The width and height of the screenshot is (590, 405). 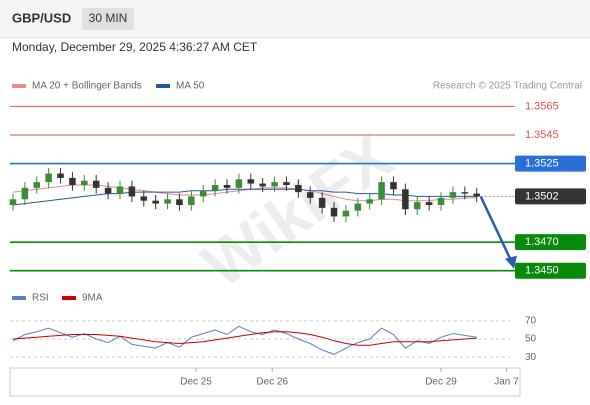 I want to click on x-tick-label: Dec 26, so click(x=272, y=382).